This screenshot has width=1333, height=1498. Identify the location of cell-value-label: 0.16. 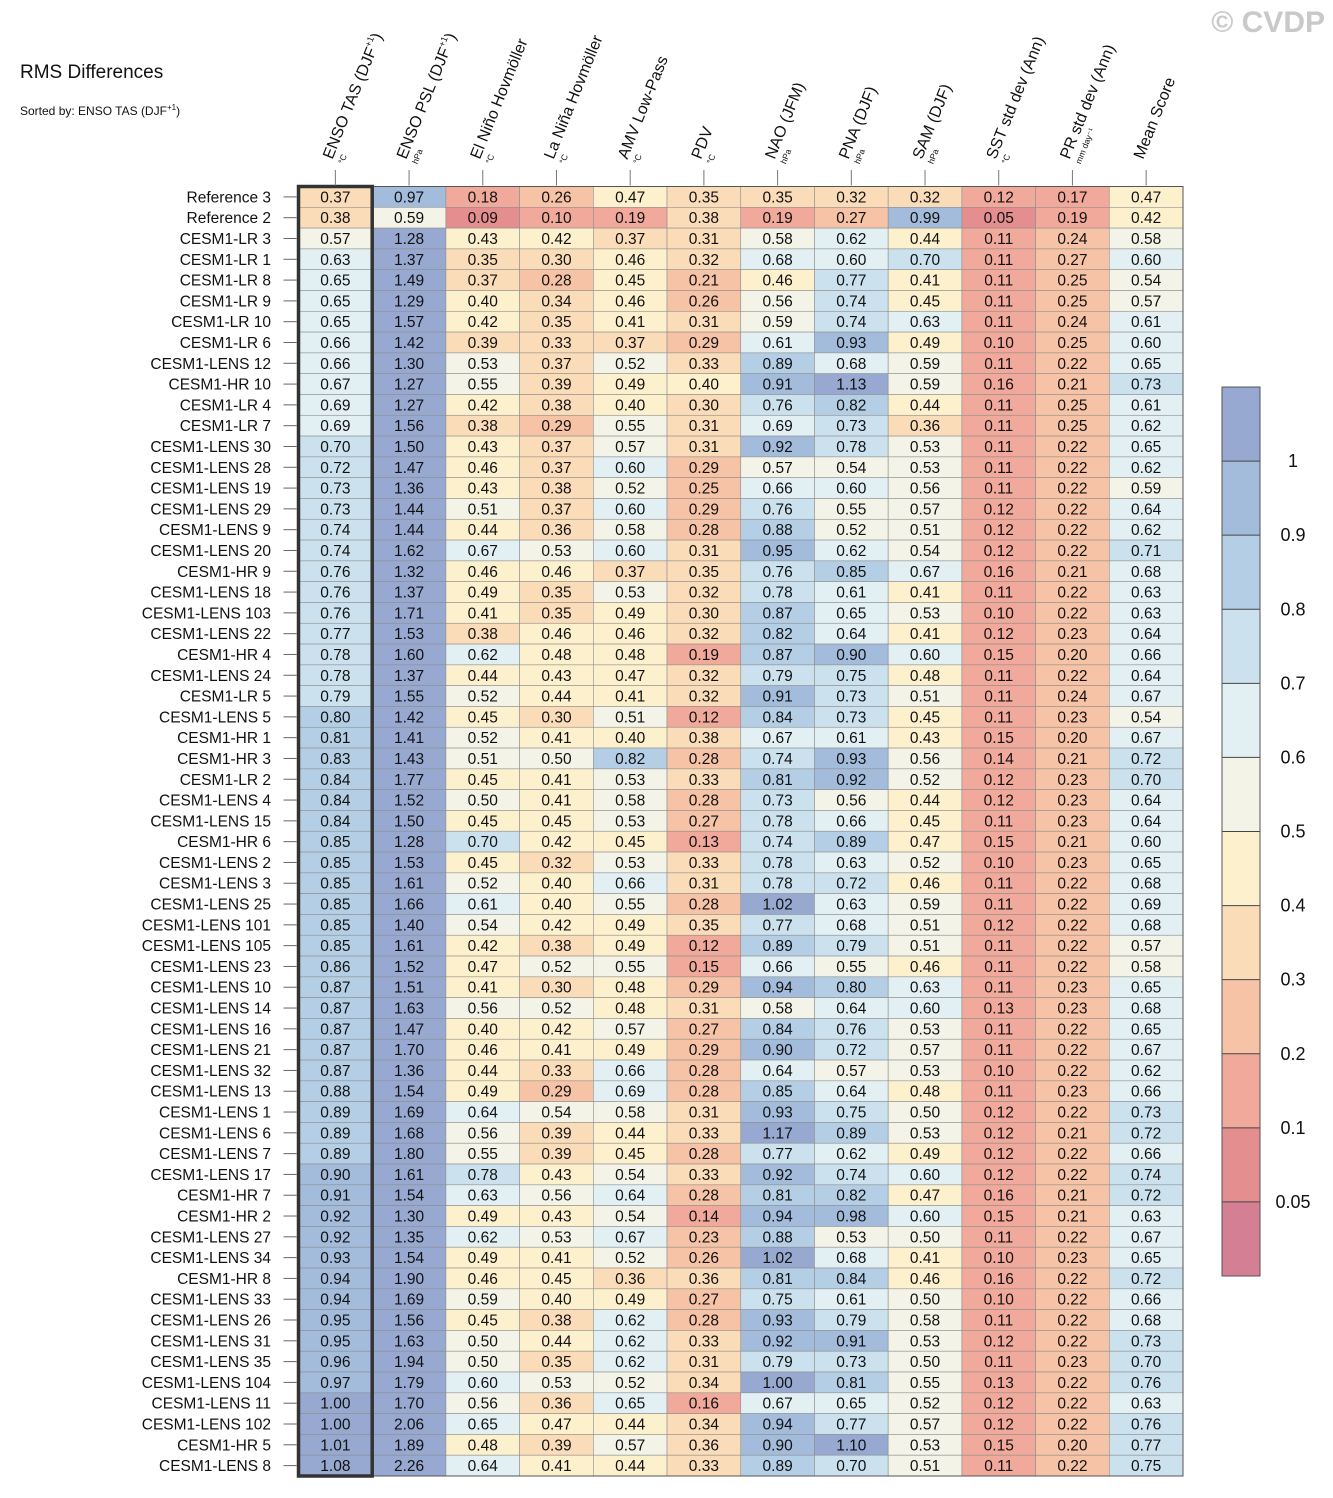
(999, 1279).